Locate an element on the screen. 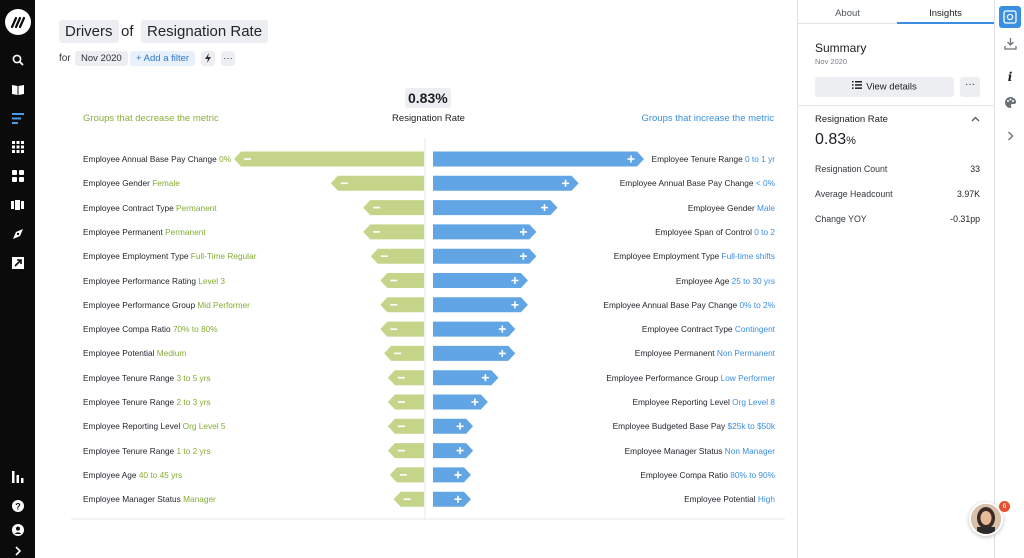  increase-driver-label: Employee Span of Control 0 to 2 is located at coordinates (715, 232).